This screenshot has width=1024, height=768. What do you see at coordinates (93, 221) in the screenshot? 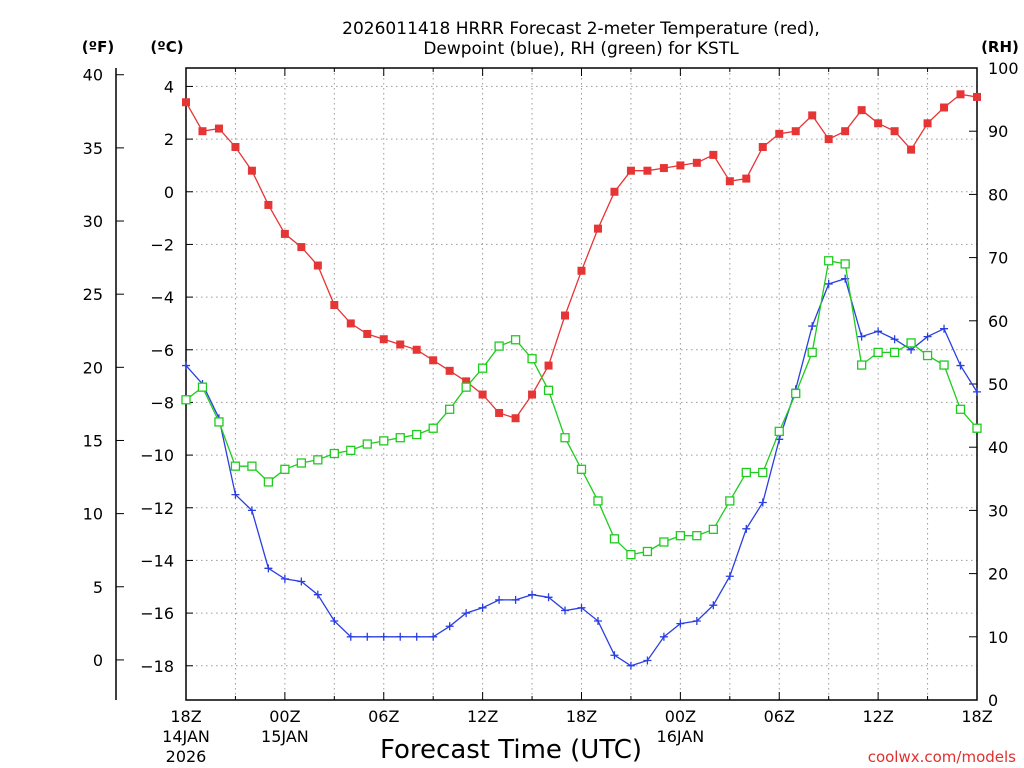
I see `fahrenheit-tick-label: 30` at bounding box center [93, 221].